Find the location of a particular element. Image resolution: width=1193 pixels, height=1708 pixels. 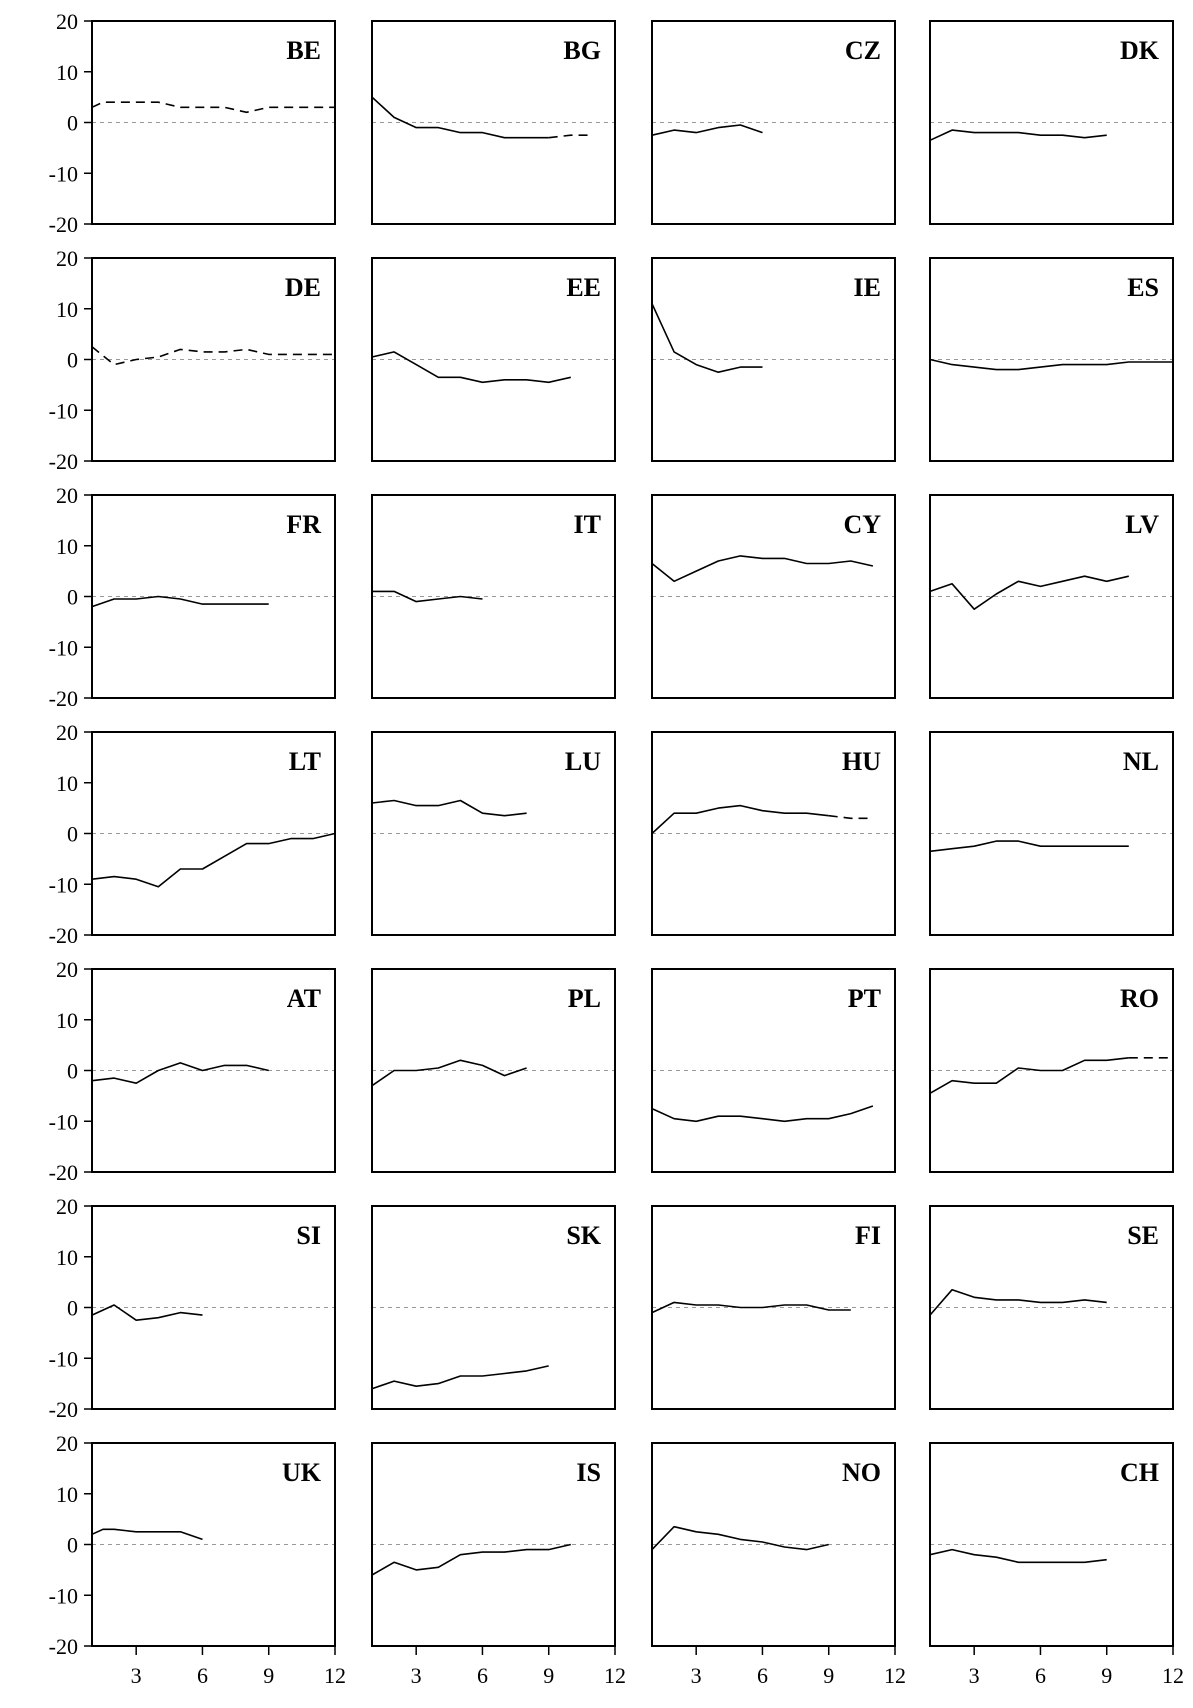

series-line-ro is located at coordinates (1029, 1075).